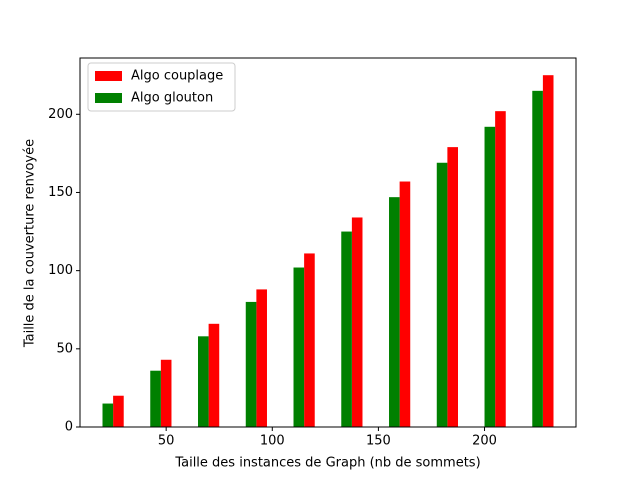  Describe the element at coordinates (172, 98) in the screenshot. I see `legend-label: Algo glouton` at that location.